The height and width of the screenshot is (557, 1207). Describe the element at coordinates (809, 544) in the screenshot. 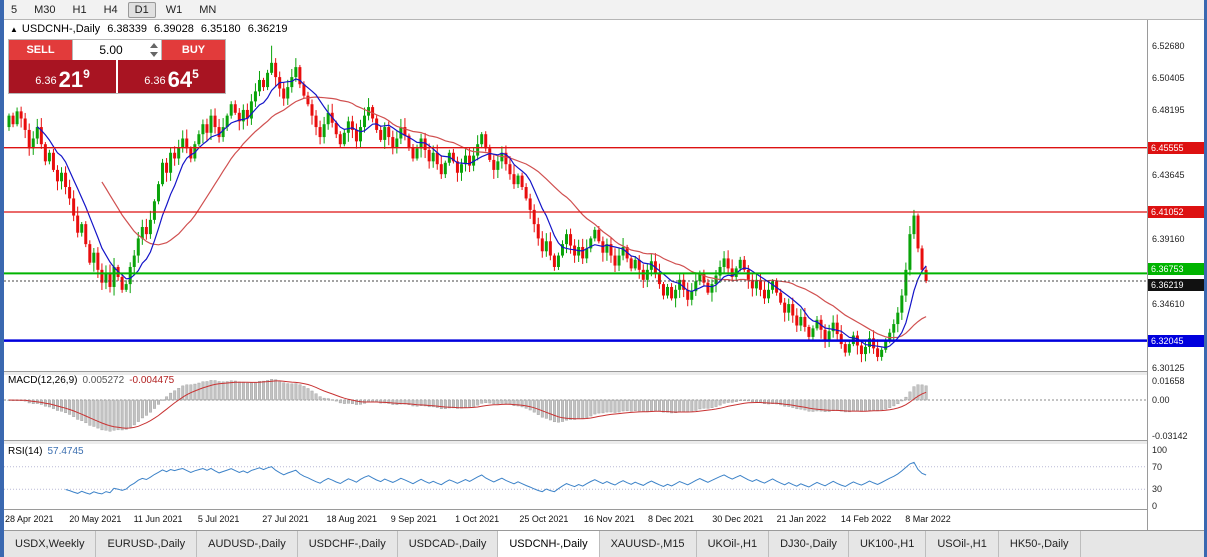

I see `tab-dj30-daily: DJ30-,Daily` at that location.